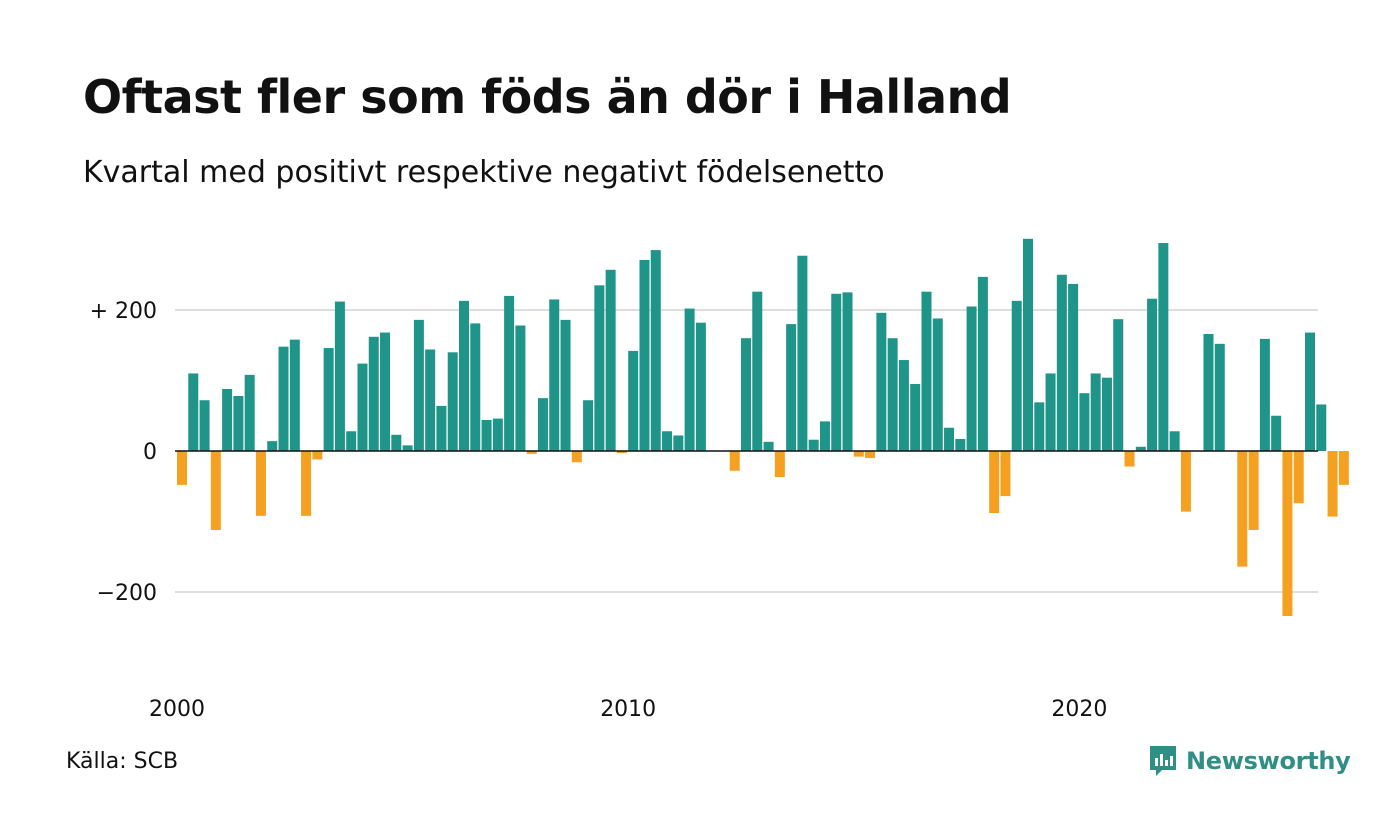  What do you see at coordinates (122, 761) in the screenshot?
I see `source-note: Källa: SCB` at bounding box center [122, 761].